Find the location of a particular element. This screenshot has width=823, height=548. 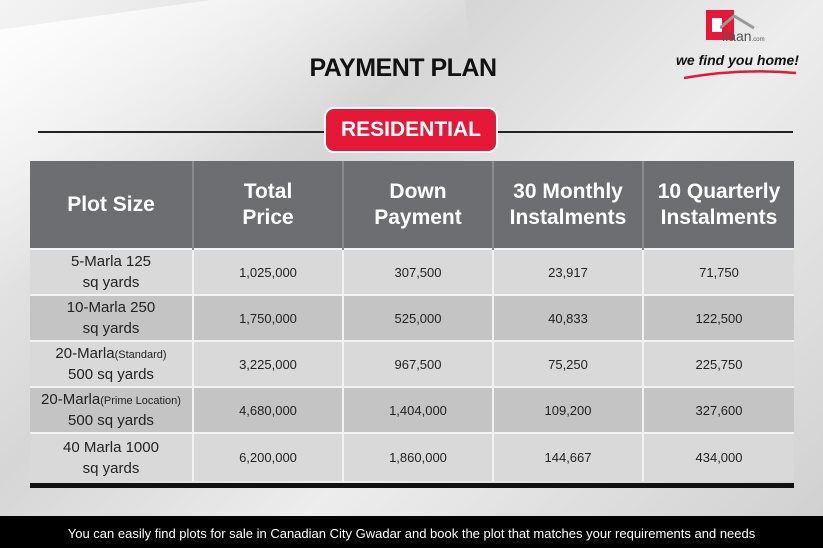

total-price-cell: 6,200,000 is located at coordinates (268, 456).